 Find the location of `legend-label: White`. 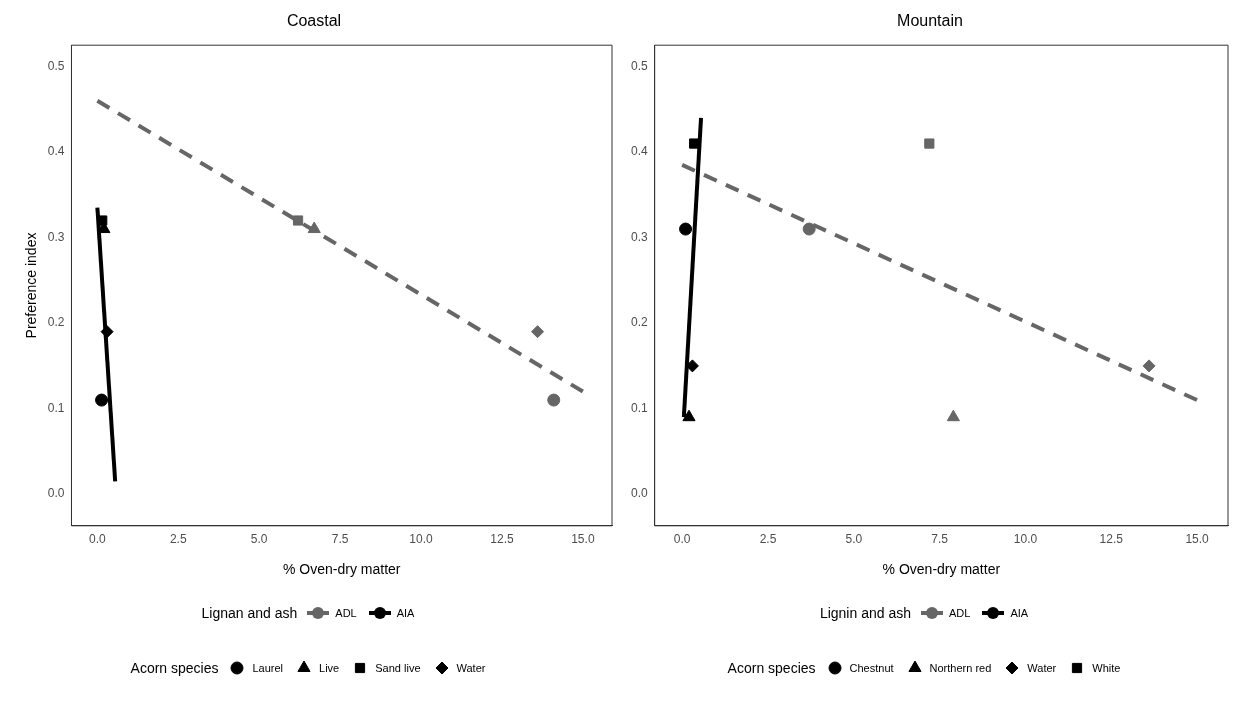

legend-label: White is located at coordinates (1106, 668).